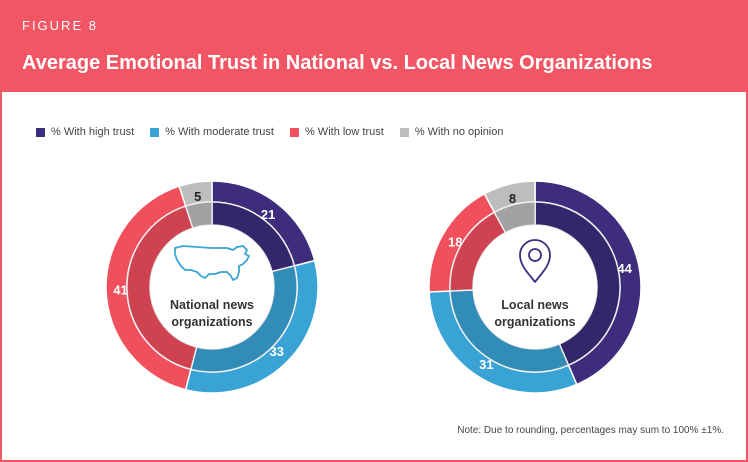 This screenshot has height=462, width=748. Describe the element at coordinates (197, 196) in the screenshot. I see `value-label-no-opinion: 5` at that location.